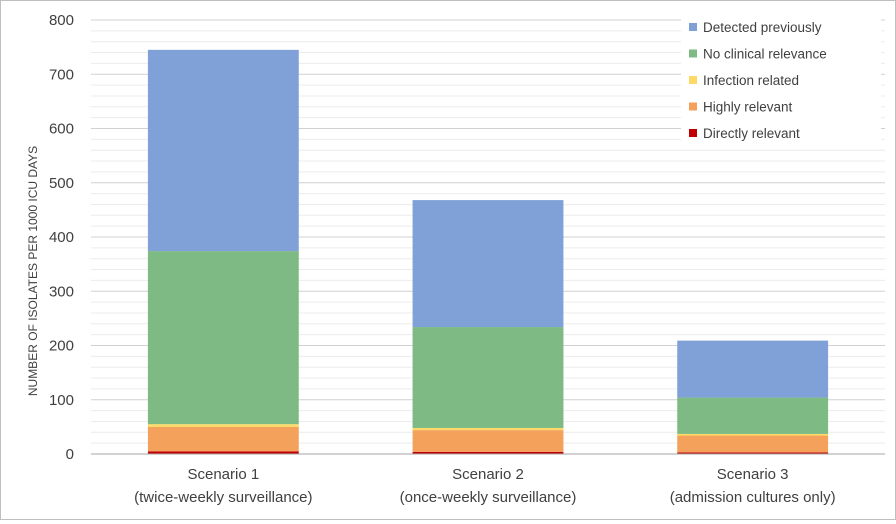  What do you see at coordinates (751, 80) in the screenshot?
I see `legend-label: Infection related` at bounding box center [751, 80].